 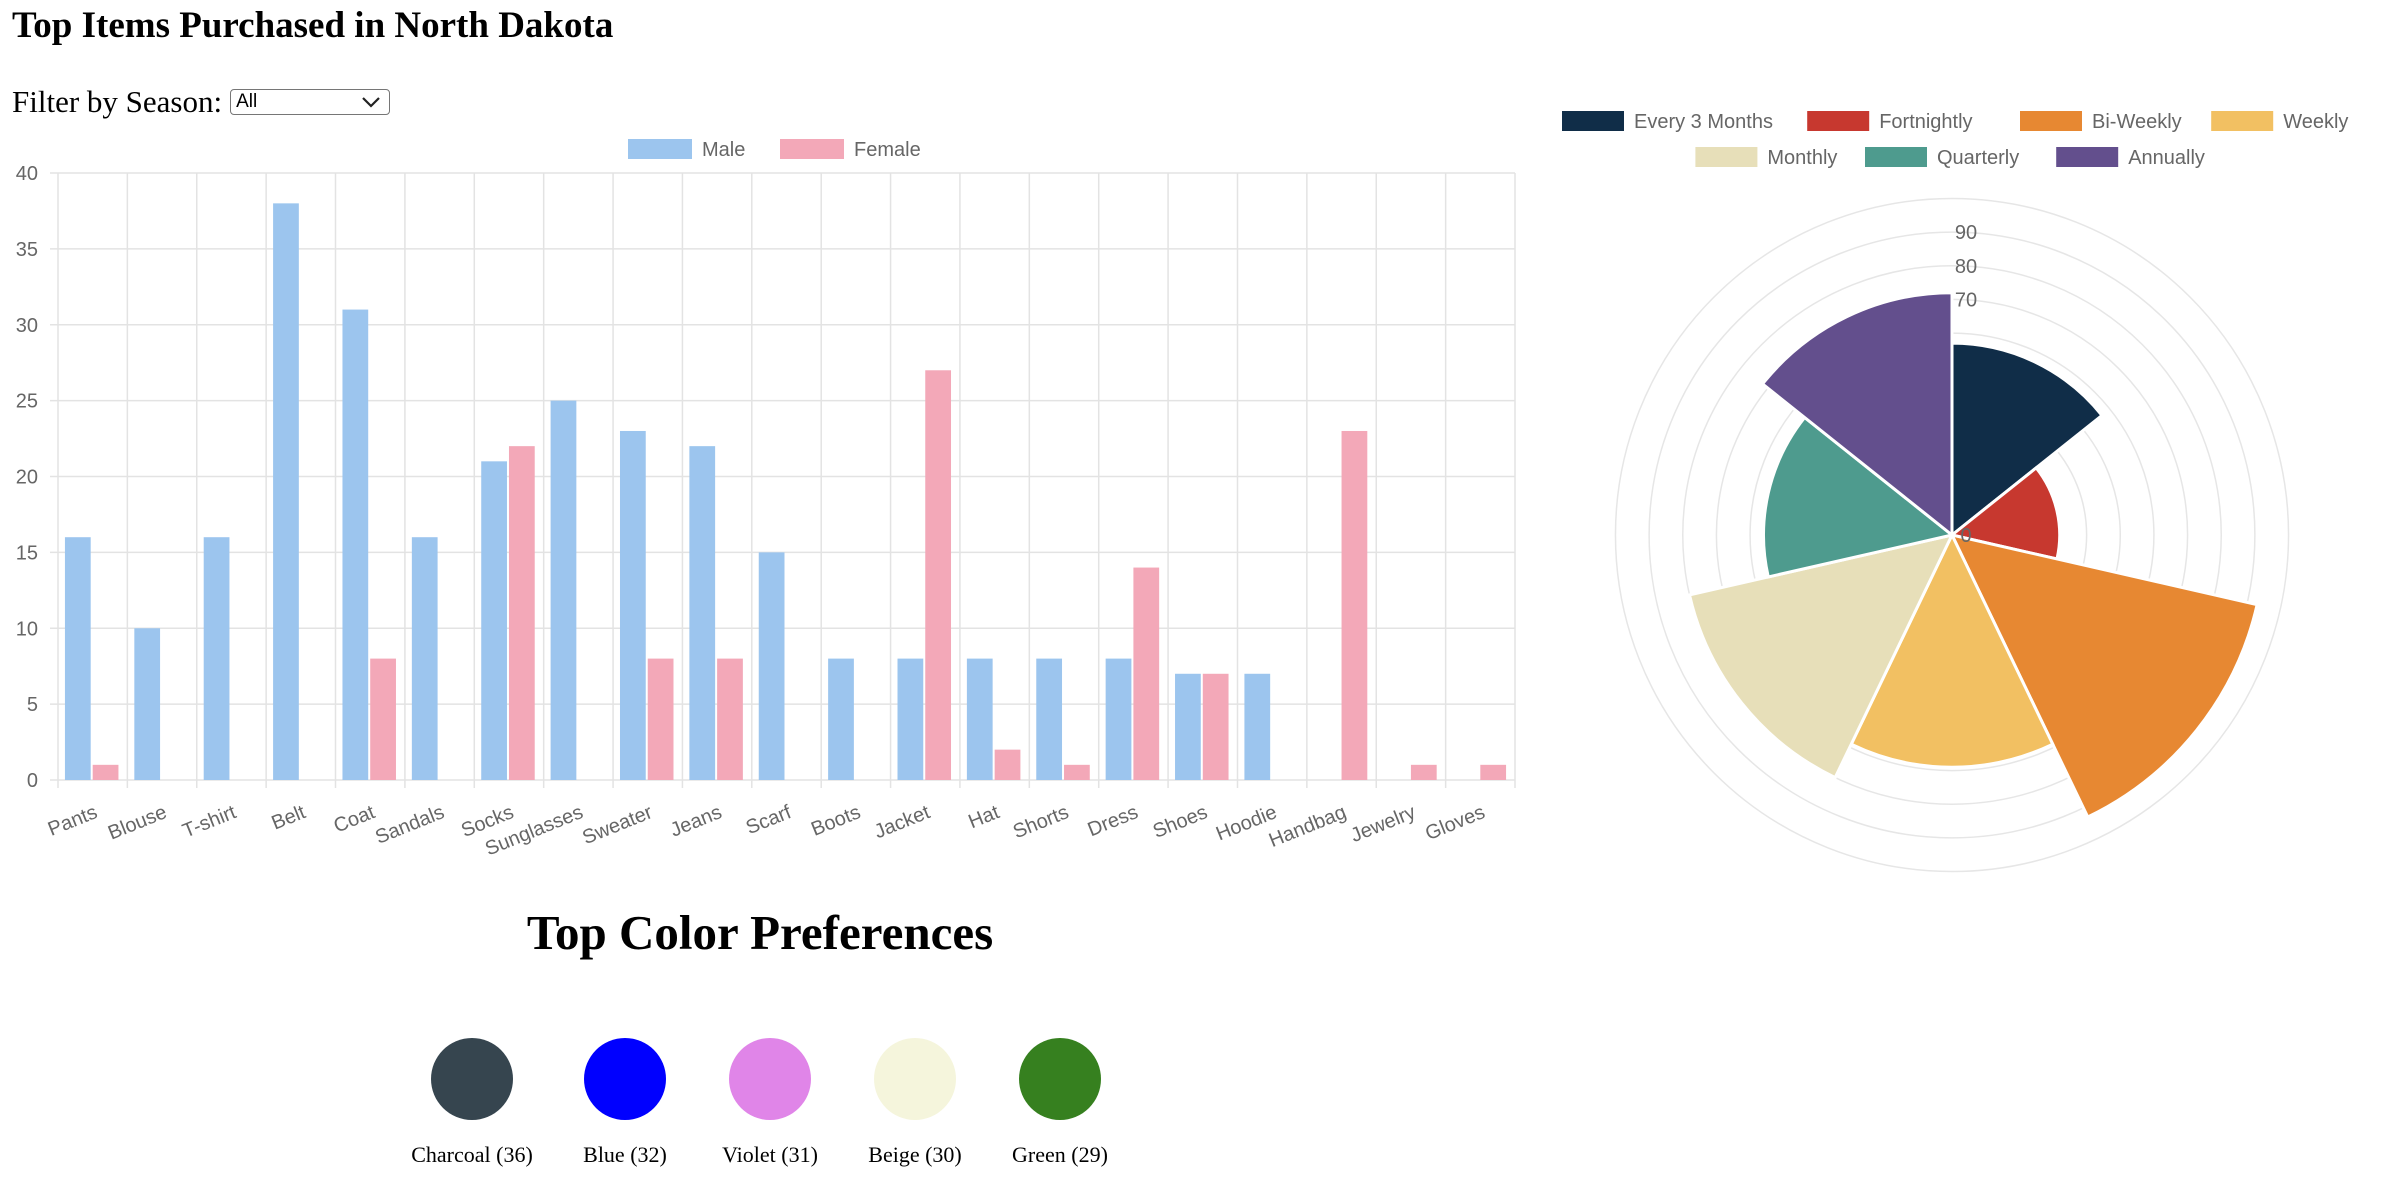 What do you see at coordinates (723, 150) in the screenshot?
I see `legend-label-male: Male` at bounding box center [723, 150].